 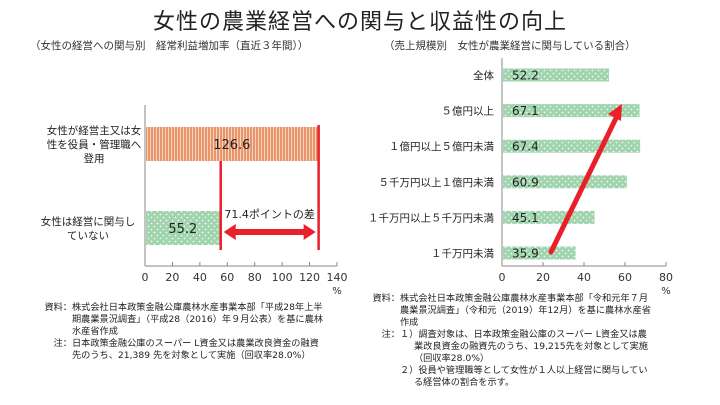 I want to click on left-chart-subtitle: （女性の経営への関与別 経常利益増加率（直近３年間））, so click(x=169, y=46).